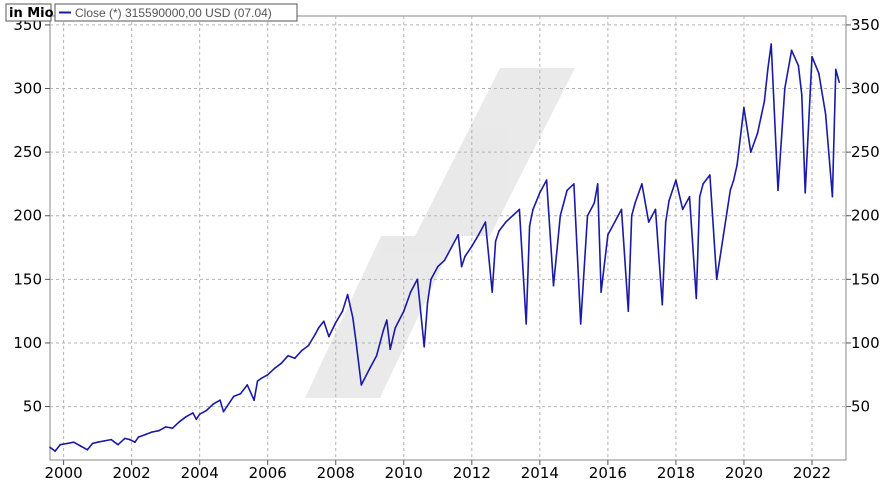 This screenshot has height=481, width=880. What do you see at coordinates (865, 89) in the screenshot?
I see `y-tick-label-right: 300` at bounding box center [865, 89].